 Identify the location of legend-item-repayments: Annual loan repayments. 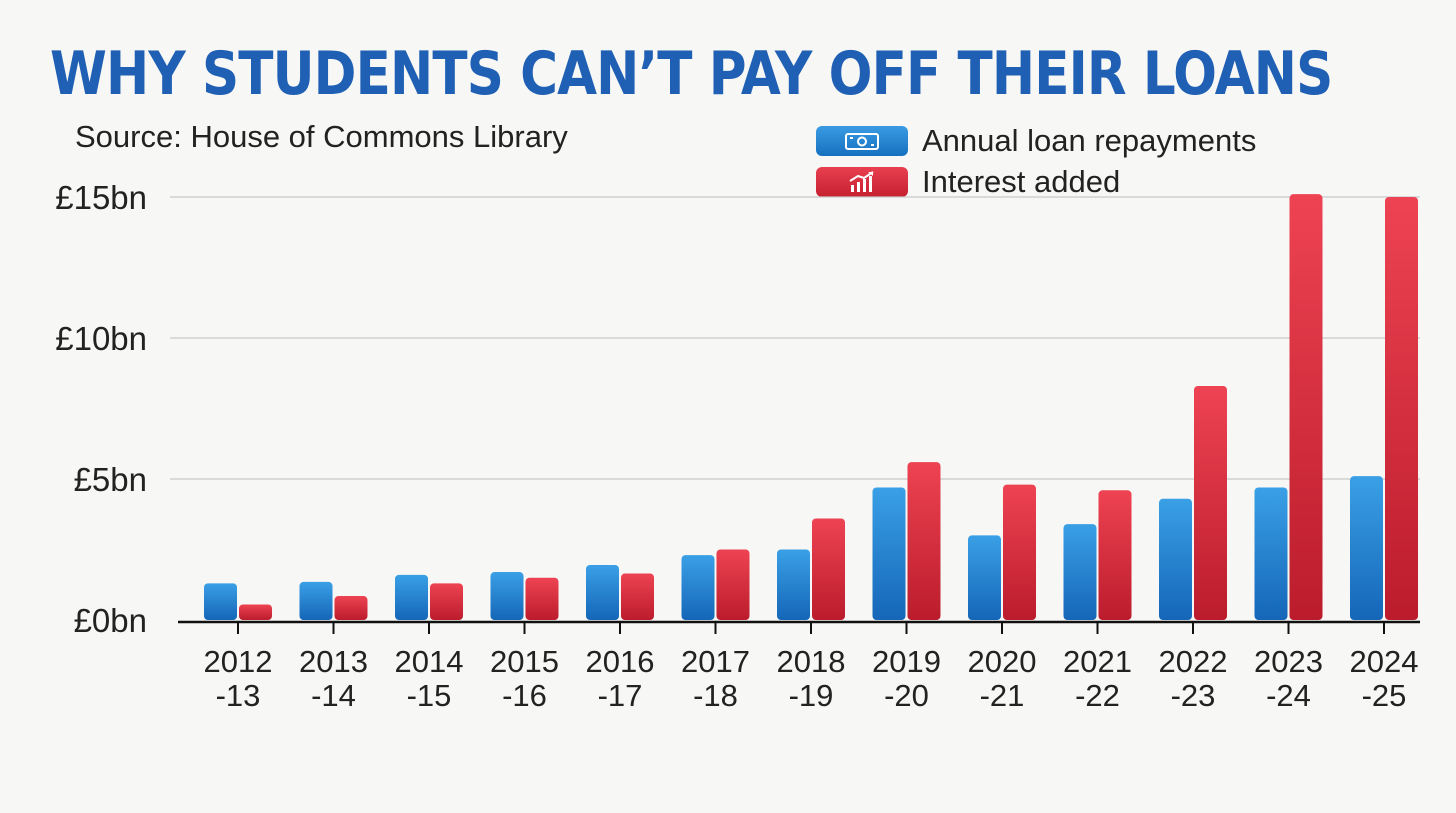
(1036, 141).